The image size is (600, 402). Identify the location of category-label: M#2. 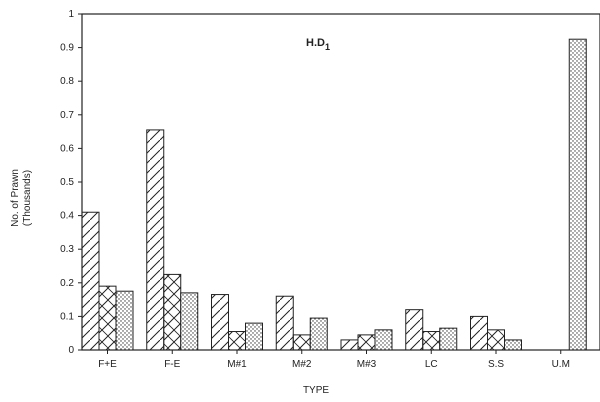
(302, 364).